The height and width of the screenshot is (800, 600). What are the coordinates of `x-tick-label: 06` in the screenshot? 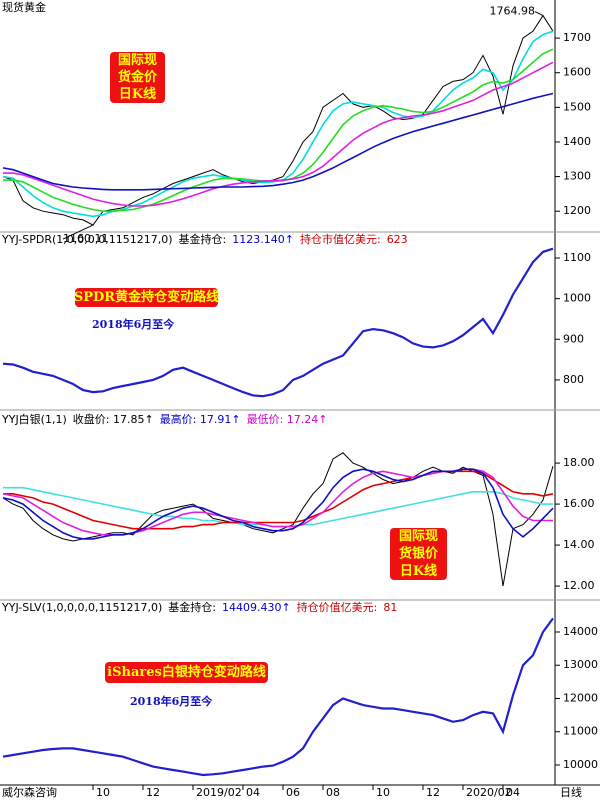 It's located at (293, 792).